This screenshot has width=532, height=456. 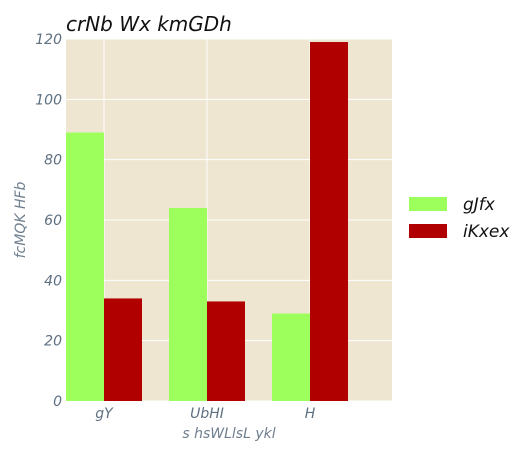 What do you see at coordinates (123, 349) in the screenshot?
I see `bar-iKxex-gY` at bounding box center [123, 349].